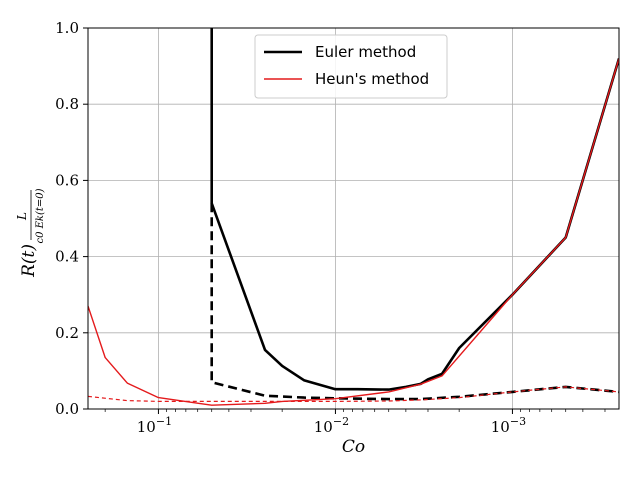 This screenshot has width=640, height=480. Describe the element at coordinates (353, 447) in the screenshot. I see `x-axis-label: Co` at that location.